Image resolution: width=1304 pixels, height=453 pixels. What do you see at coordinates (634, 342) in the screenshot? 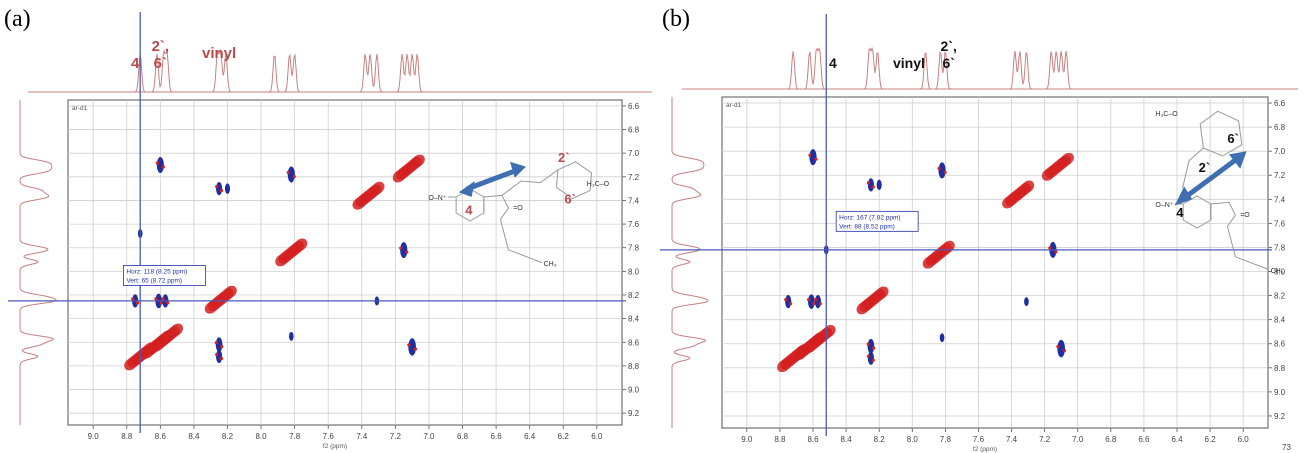
I see `y-tick-label: 8.6` at bounding box center [634, 342].